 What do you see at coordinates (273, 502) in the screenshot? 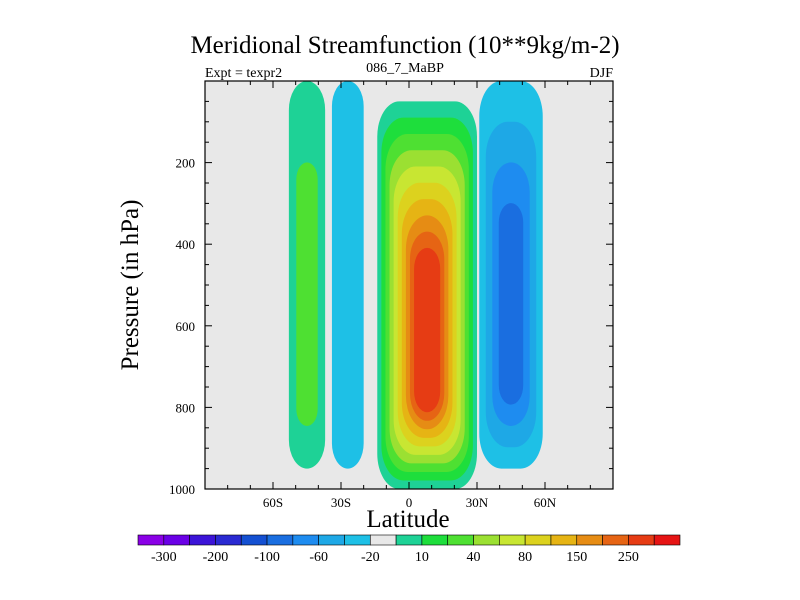
I see `x-tick-label: 60S` at bounding box center [273, 502].